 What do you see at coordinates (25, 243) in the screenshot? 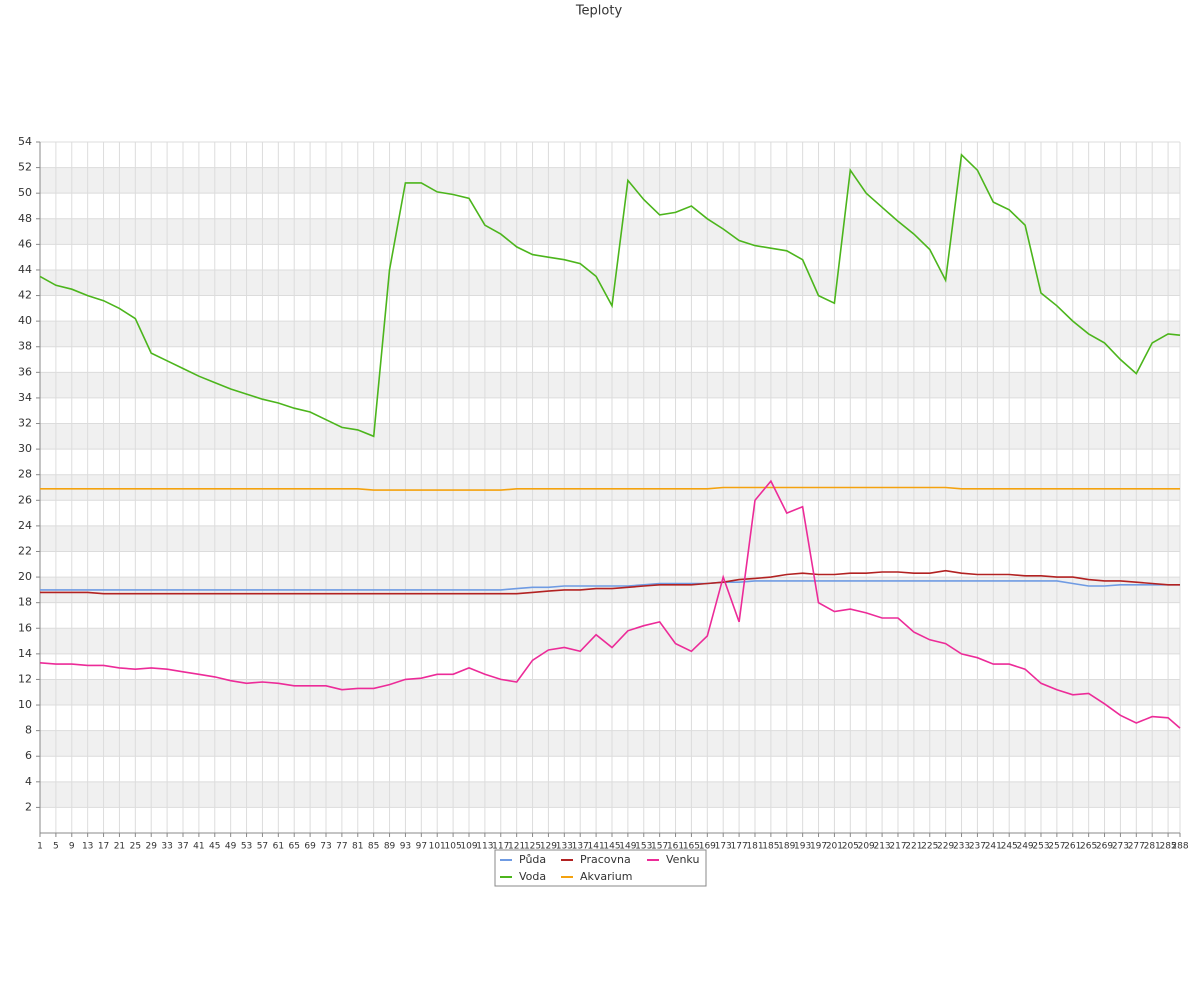
I see `y-tick-label: 46` at bounding box center [25, 243].